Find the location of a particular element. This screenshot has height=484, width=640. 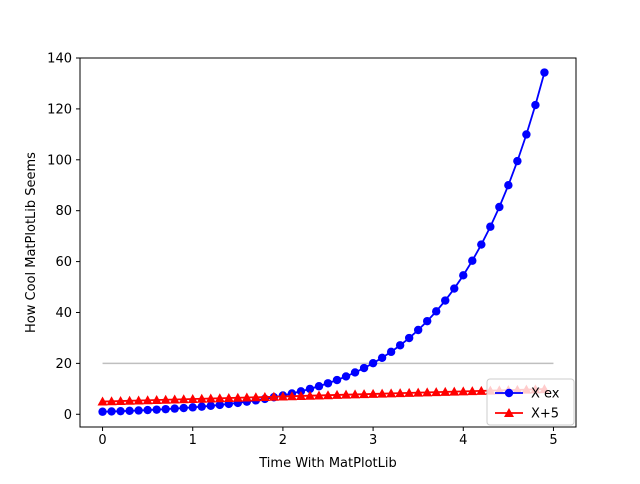

y-tick-label: 20 is located at coordinates (63, 364).